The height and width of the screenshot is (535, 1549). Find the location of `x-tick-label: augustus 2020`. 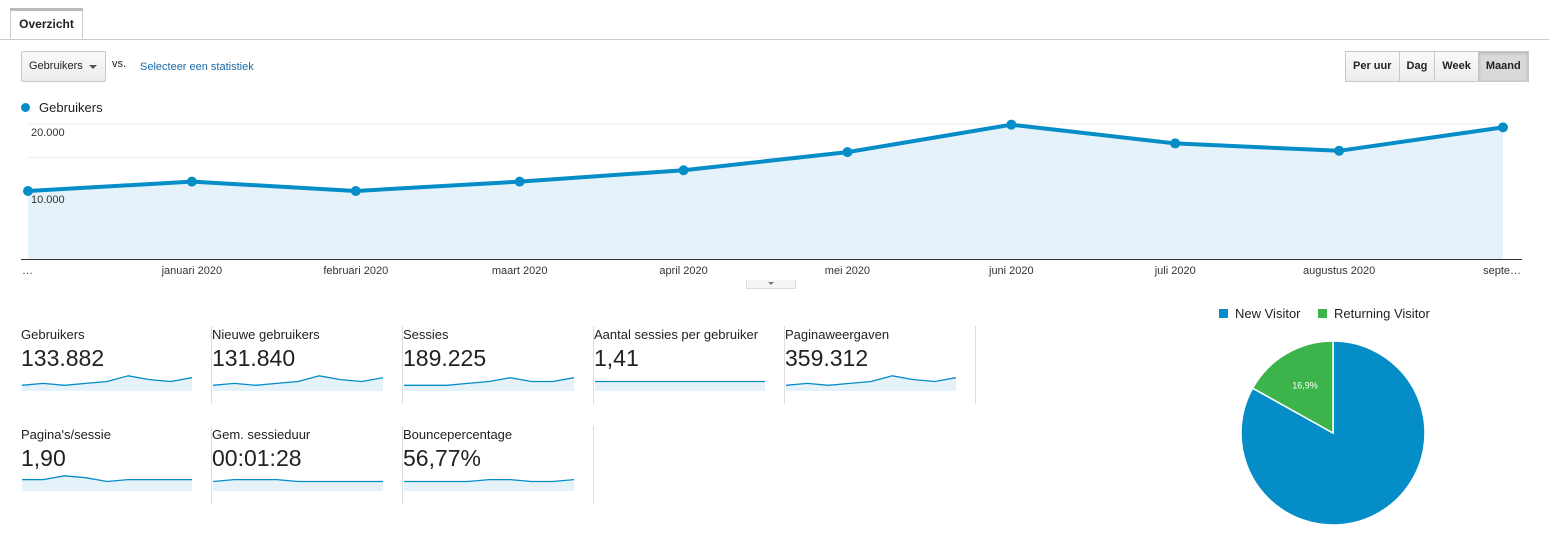

x-tick-label: augustus 2020 is located at coordinates (1339, 271).